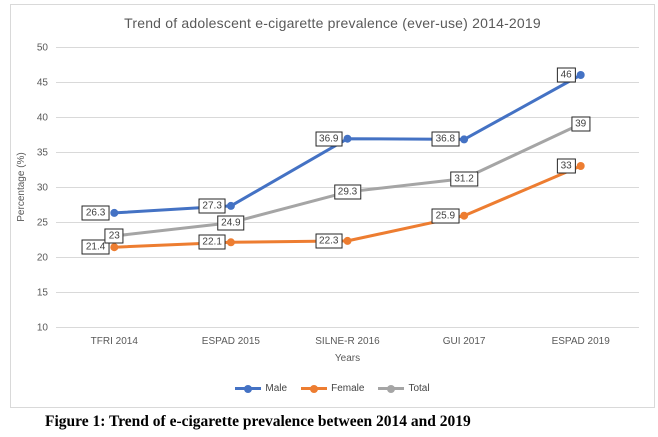 This screenshot has width=658, height=437. I want to click on y-tick-label: 15, so click(43, 293).